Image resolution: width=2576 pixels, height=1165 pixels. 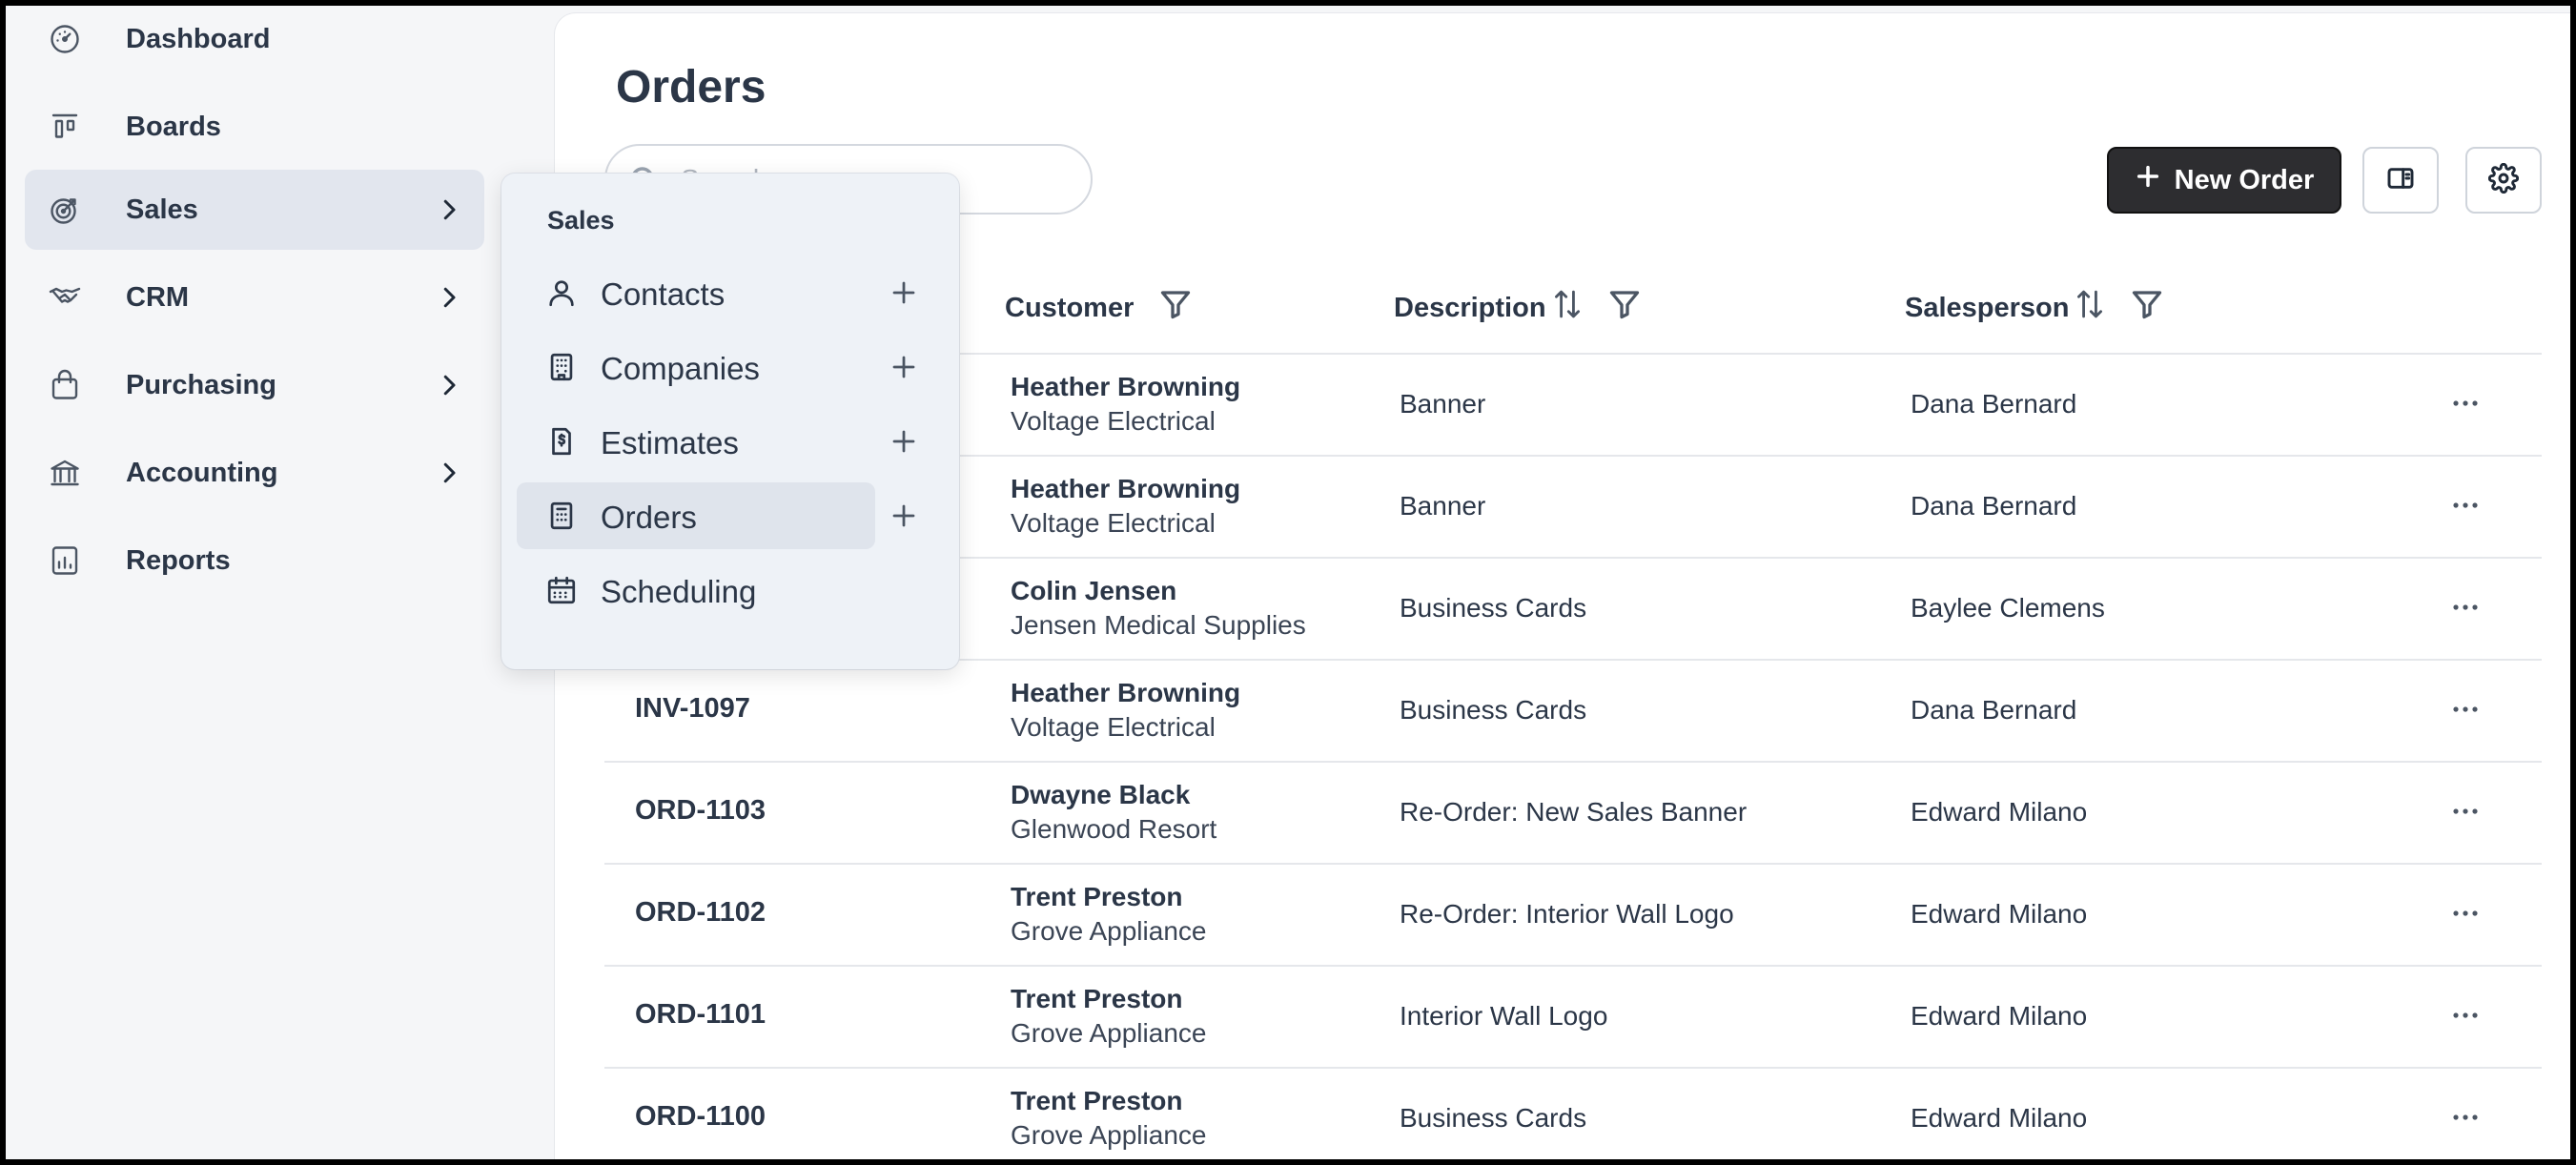 I want to click on user-icon, so click(x=561, y=292).